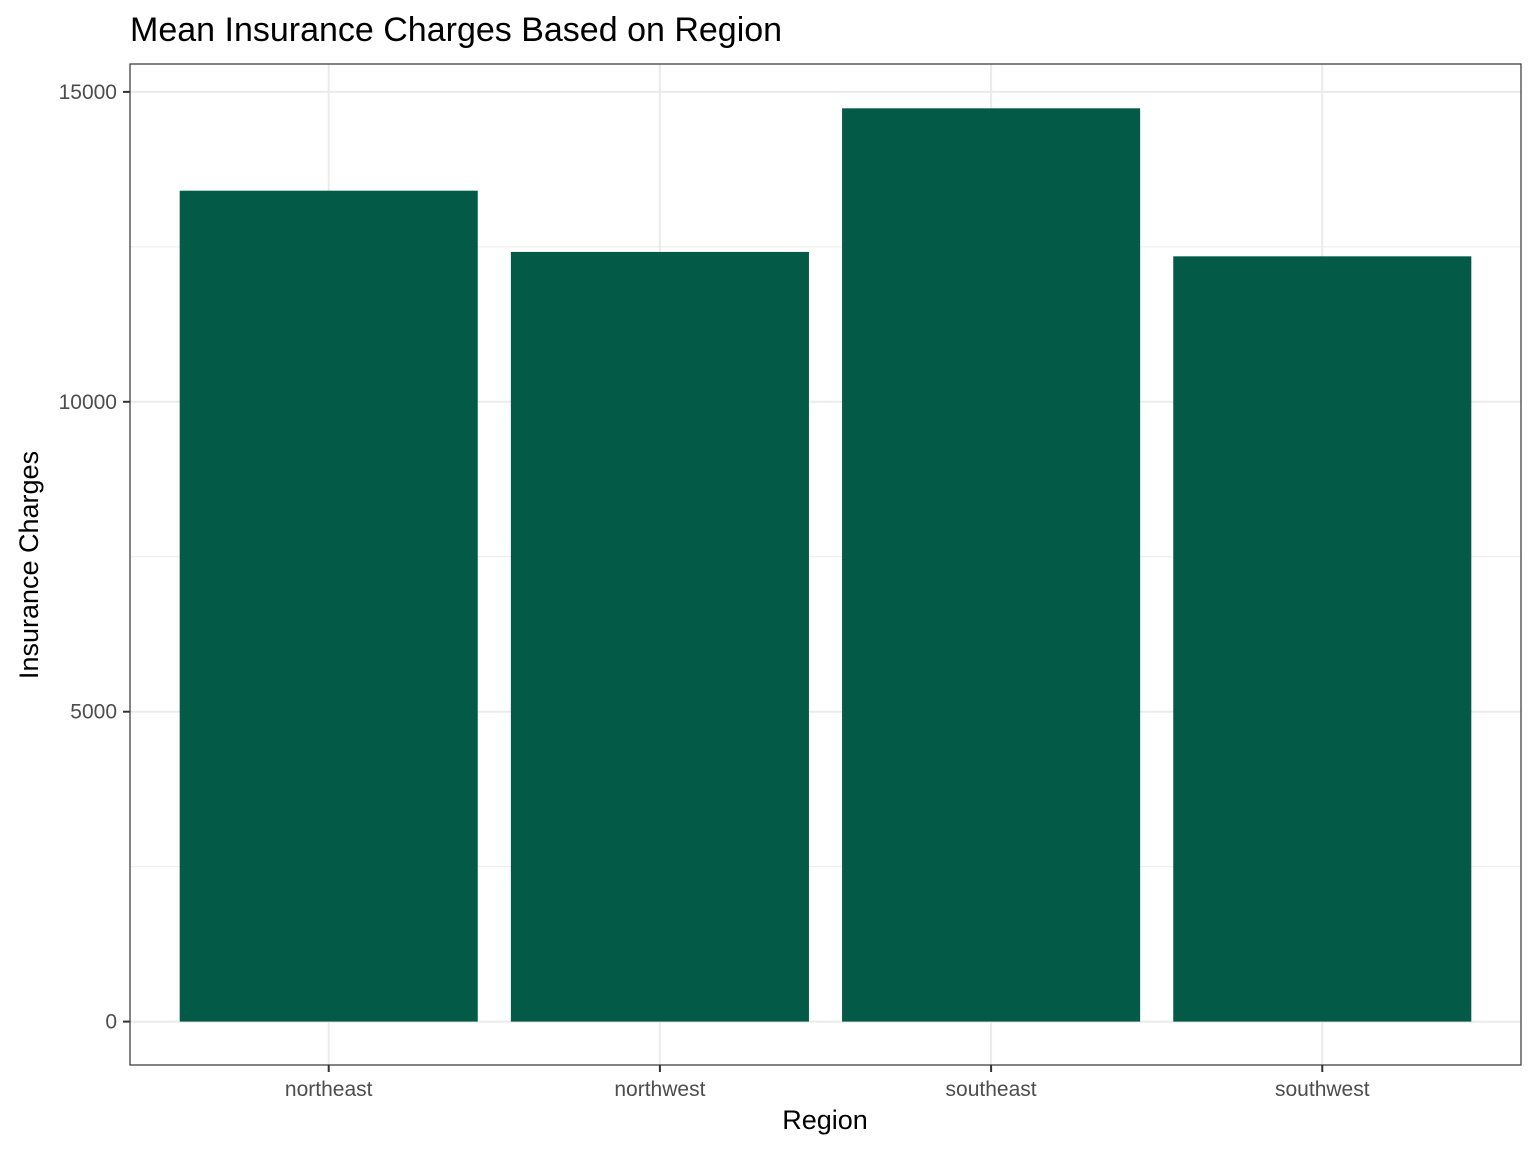 The height and width of the screenshot is (1152, 1536). What do you see at coordinates (825, 1120) in the screenshot?
I see `x-axis-title: Region` at bounding box center [825, 1120].